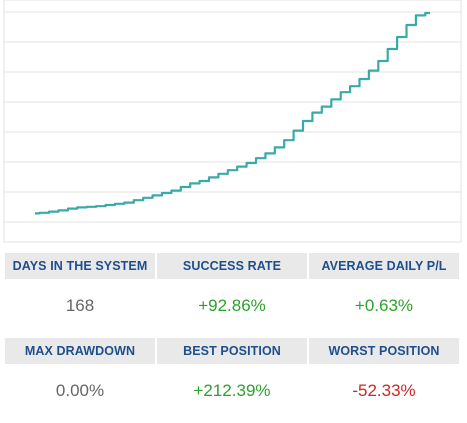 The height and width of the screenshot is (423, 467). What do you see at coordinates (232, 351) in the screenshot?
I see `stat-best-label: BEST POSITION` at bounding box center [232, 351].